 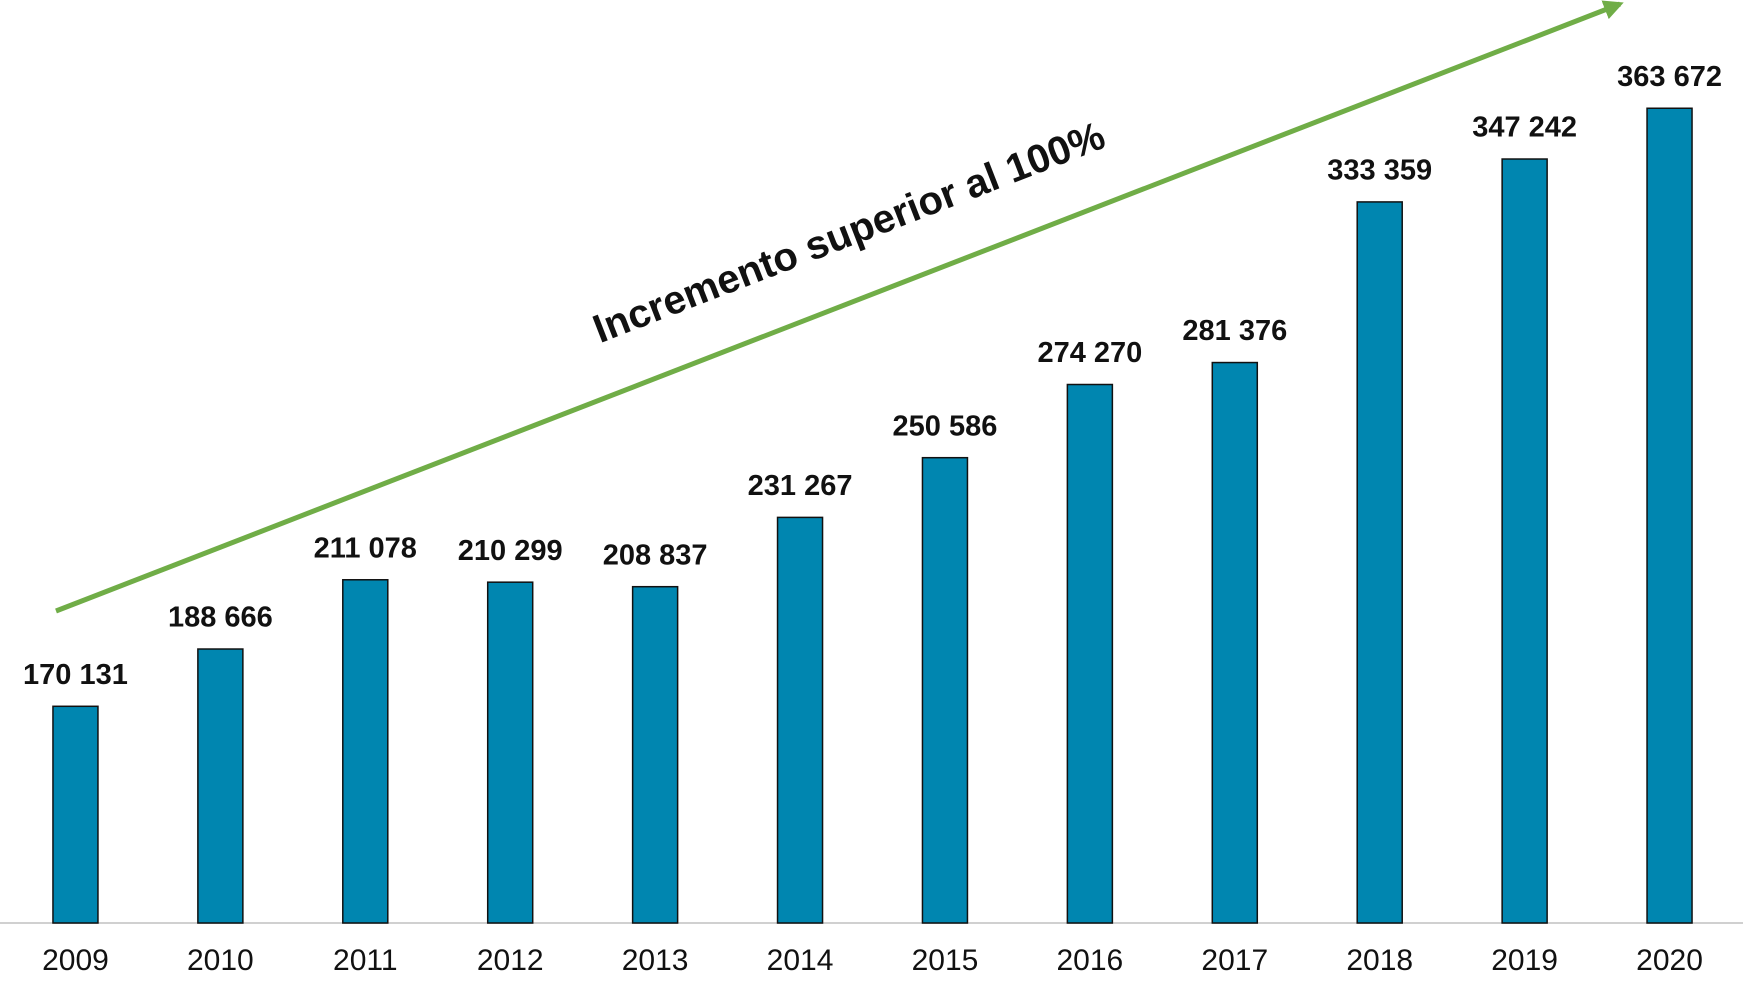 What do you see at coordinates (220, 618) in the screenshot?
I see `value-label: 188 666` at bounding box center [220, 618].